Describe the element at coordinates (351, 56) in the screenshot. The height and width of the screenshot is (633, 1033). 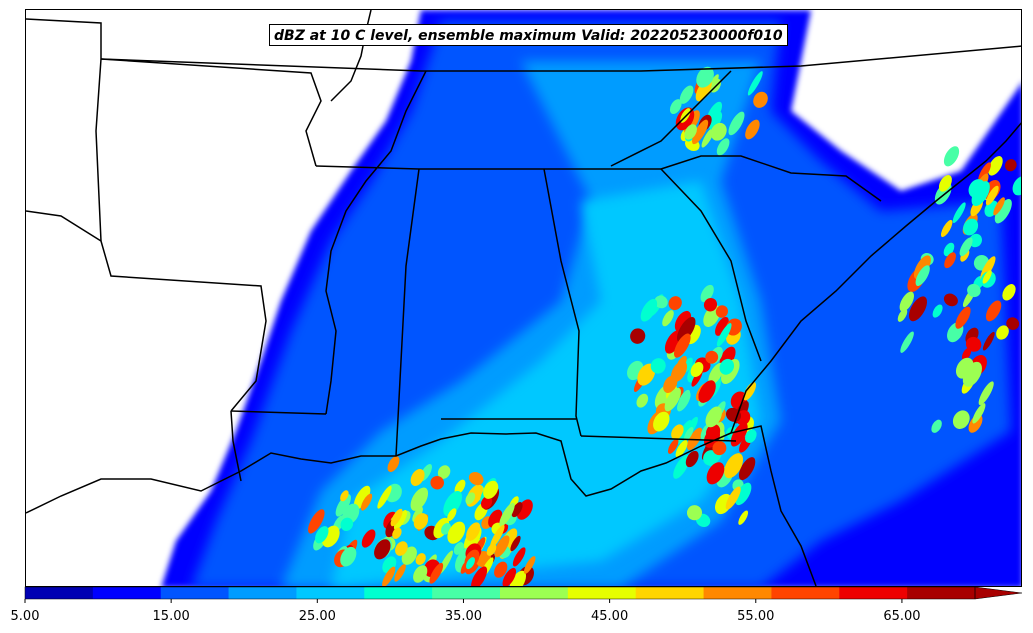
I see `east-river` at that location.